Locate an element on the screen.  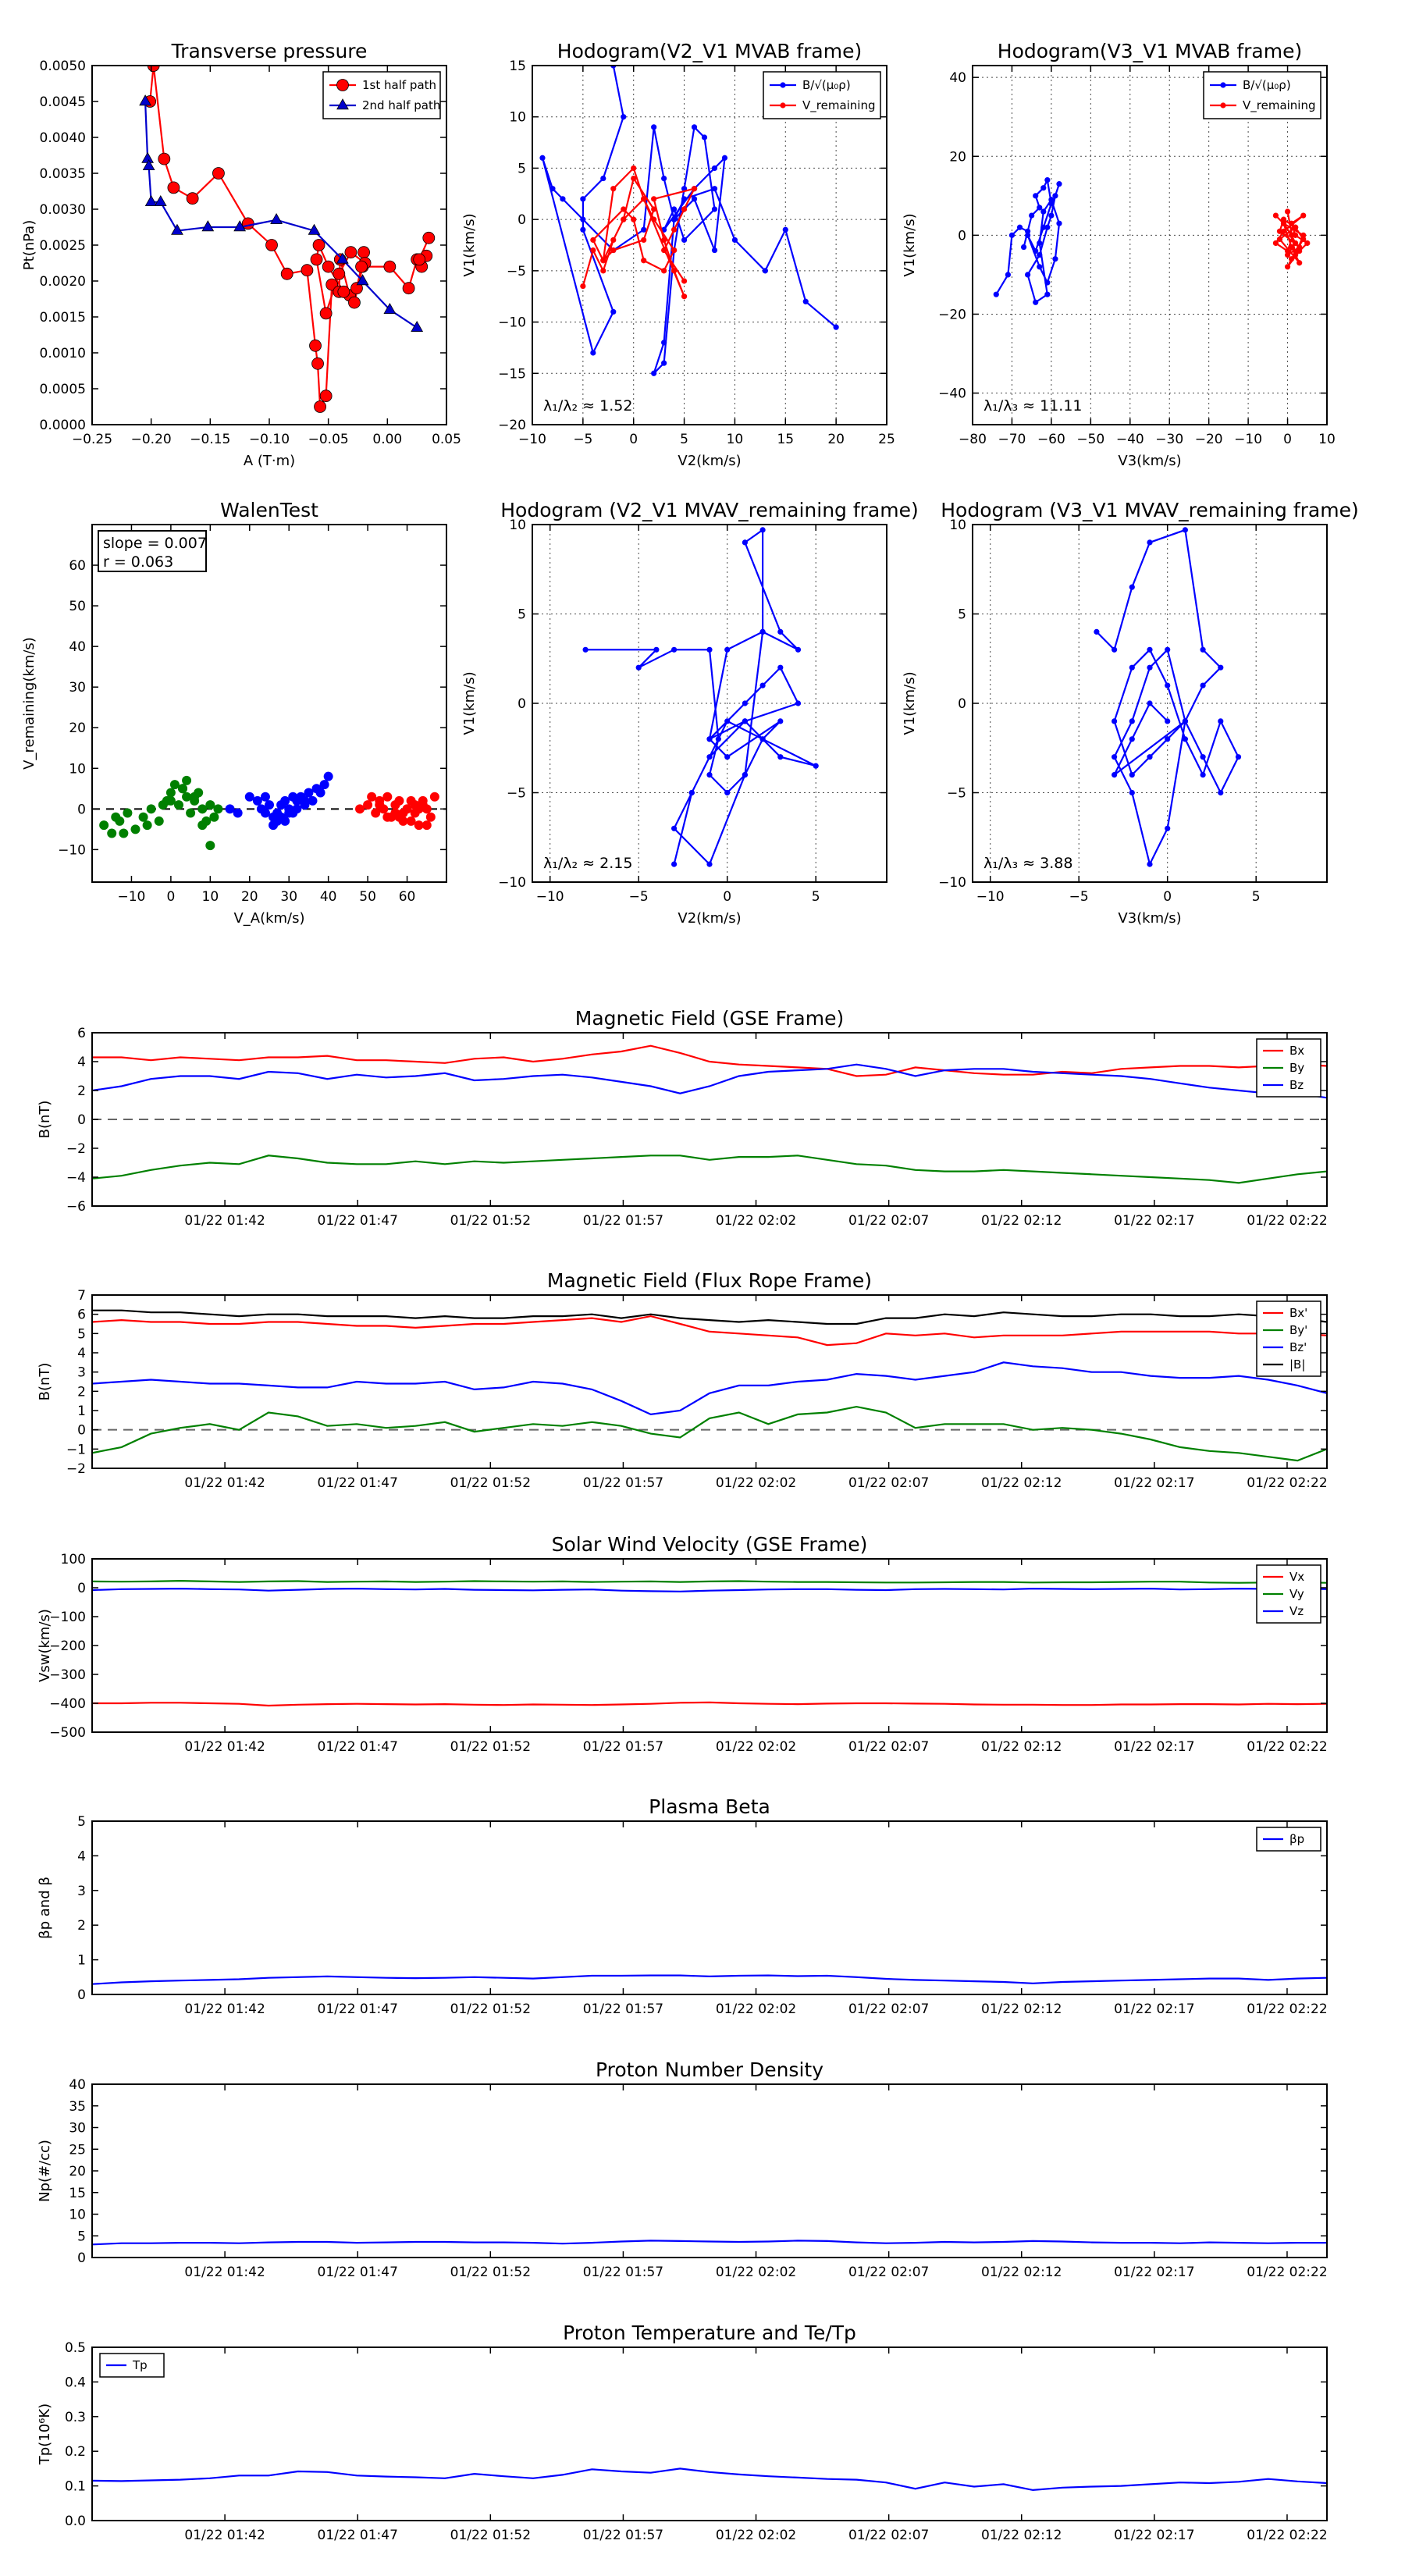
x-tick-label: 01/22 01:57 is located at coordinates (623, 2535).